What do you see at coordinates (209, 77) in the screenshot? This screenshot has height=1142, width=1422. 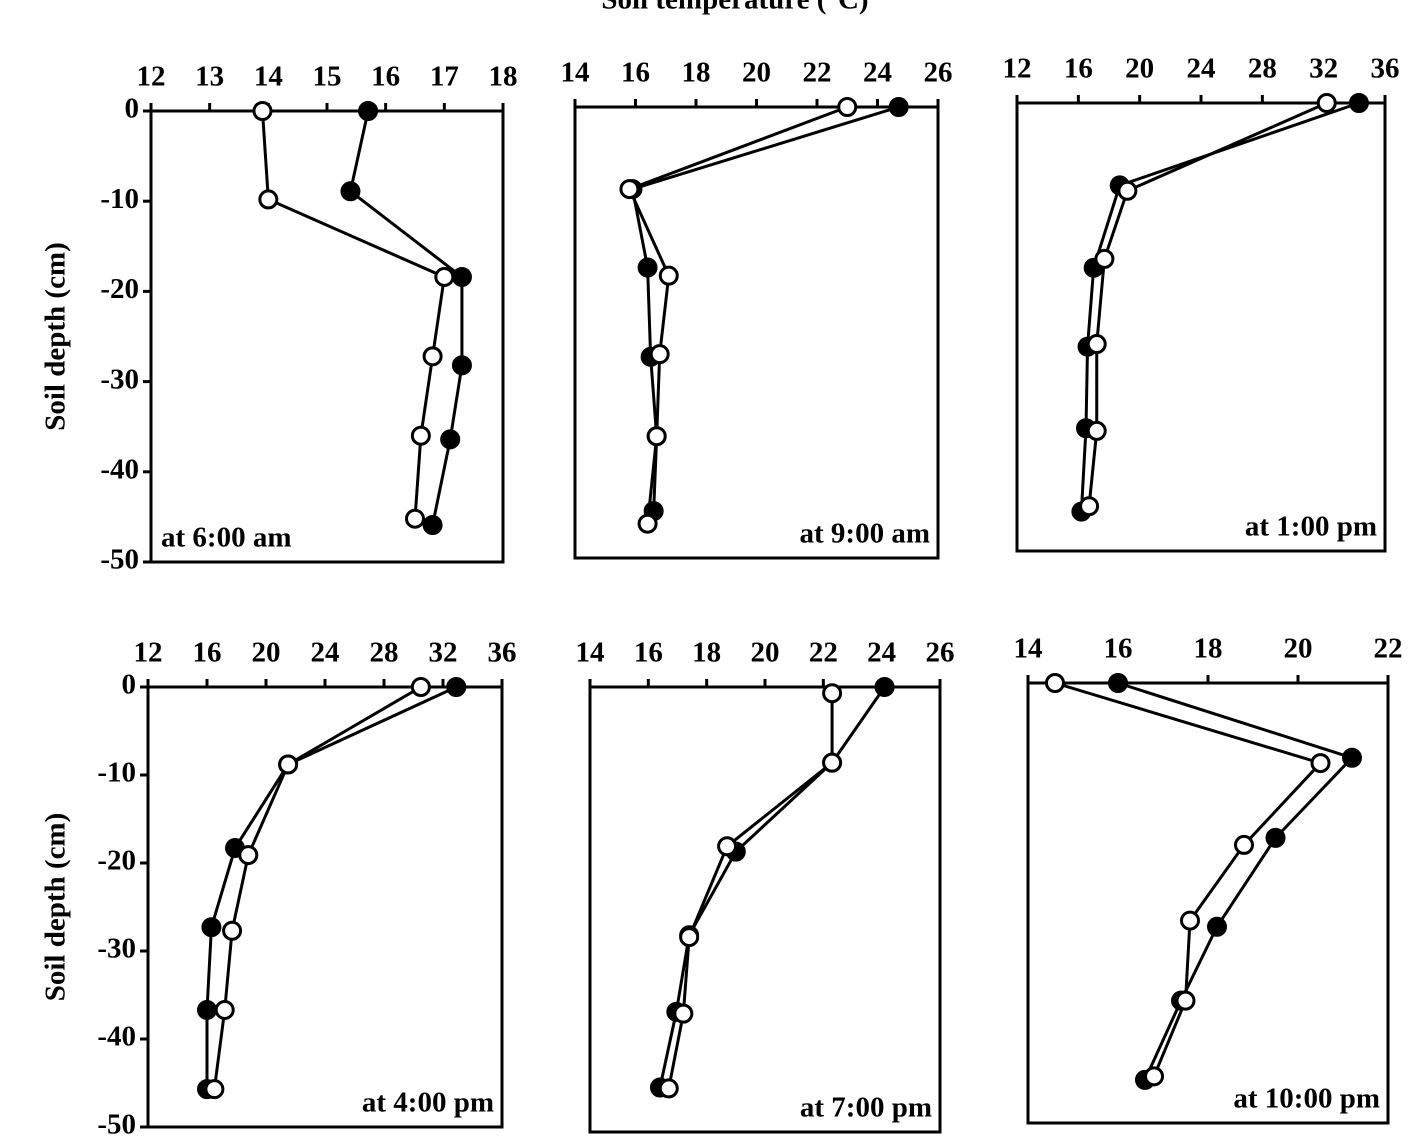 I see `x-tick-label: 13` at bounding box center [209, 77].